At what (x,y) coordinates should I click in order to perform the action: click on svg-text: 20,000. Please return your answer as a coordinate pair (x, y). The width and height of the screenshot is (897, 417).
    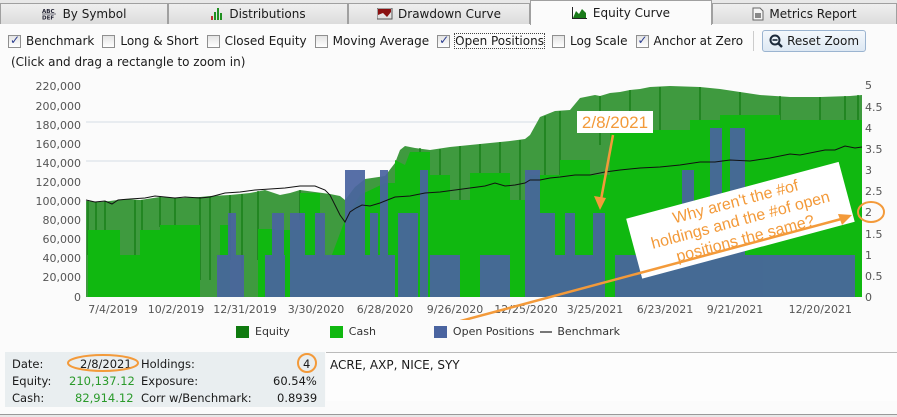
    Looking at the image, I should click on (62, 277).